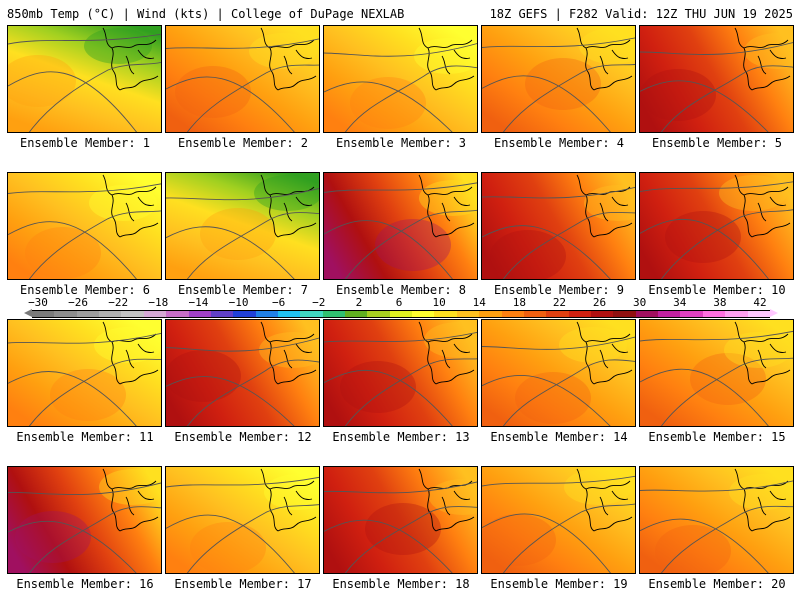  What do you see at coordinates (717, 584) in the screenshot?
I see `ensemble-member-label: Ensemble Member: 20` at bounding box center [717, 584].